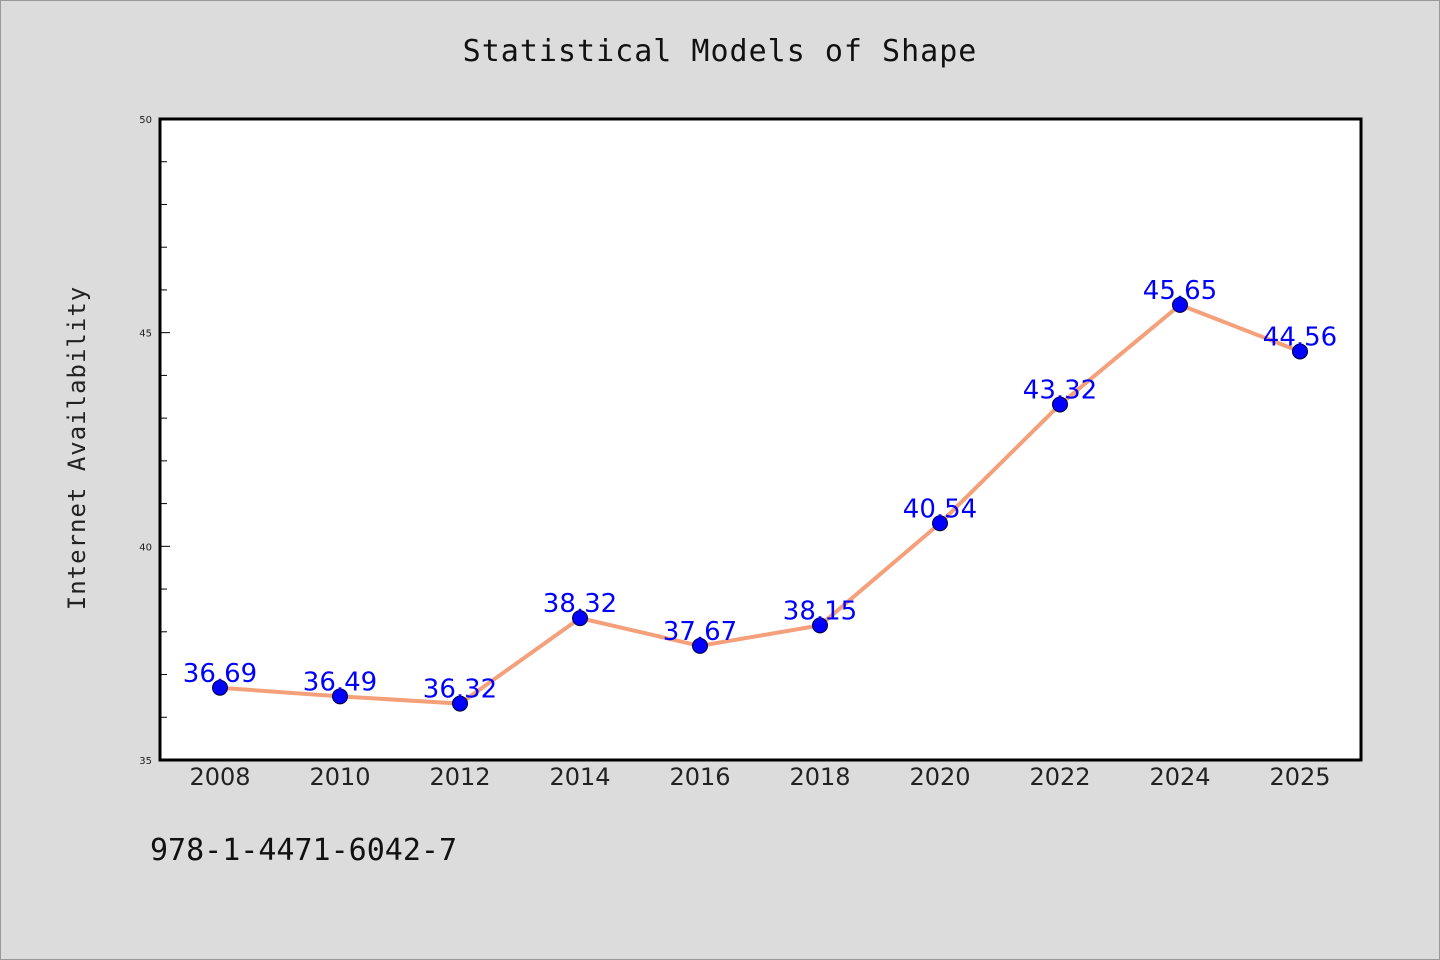 The height and width of the screenshot is (960, 1440). Describe the element at coordinates (819, 777) in the screenshot. I see `x-tick-label: 2018` at that location.